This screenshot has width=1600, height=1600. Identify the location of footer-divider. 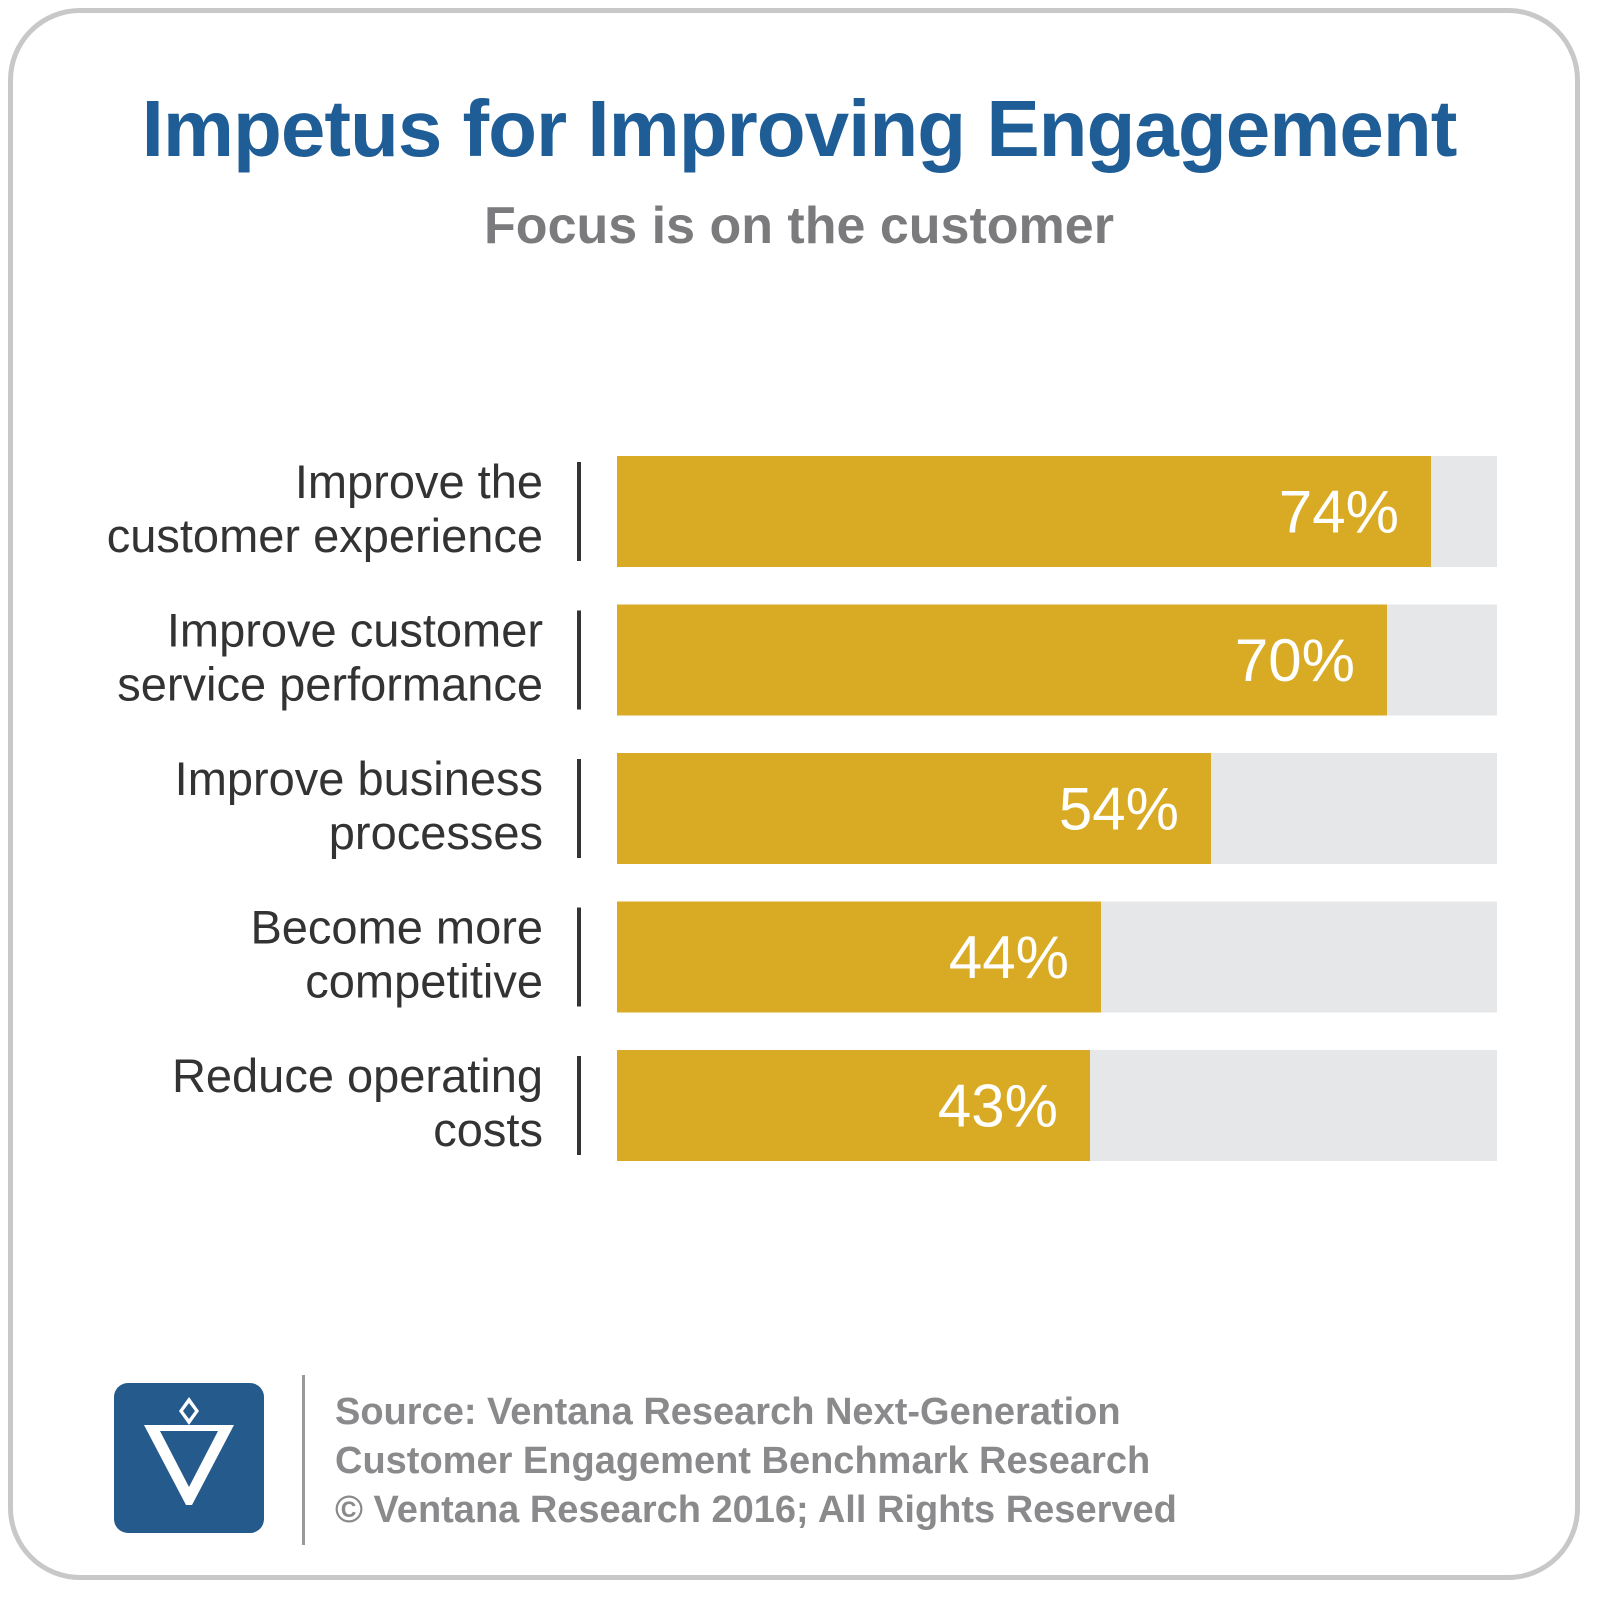
(303, 1460).